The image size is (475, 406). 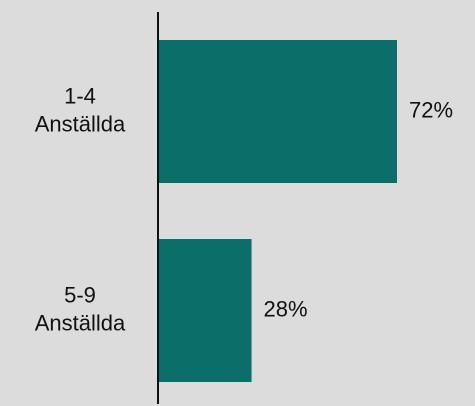 I want to click on value-label-1: 28%, so click(x=286, y=308).